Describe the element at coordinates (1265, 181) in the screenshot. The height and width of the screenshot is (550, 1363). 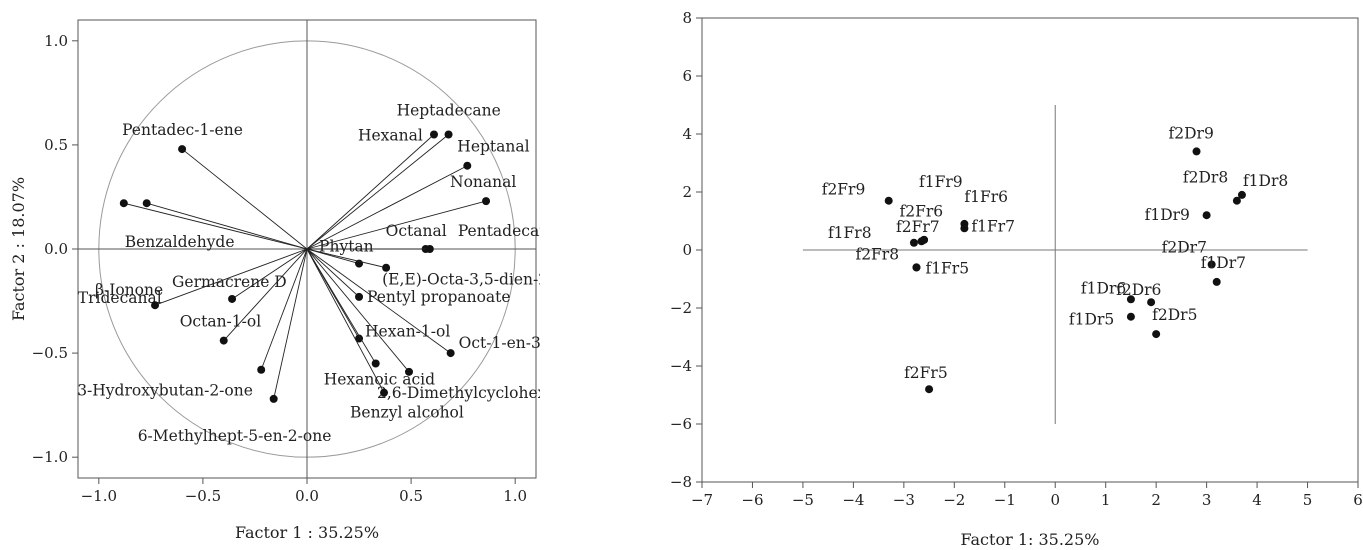
I see `point-label: f1Dr8` at that location.